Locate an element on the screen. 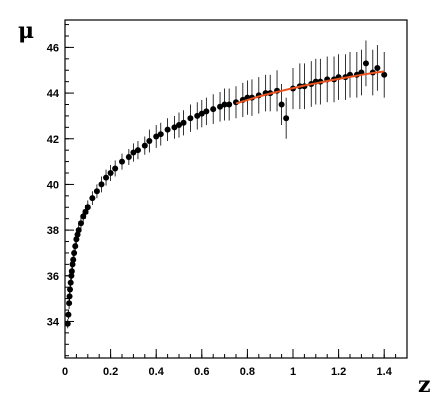 The image size is (443, 408). x-tick-label: 0.8 is located at coordinates (247, 372).